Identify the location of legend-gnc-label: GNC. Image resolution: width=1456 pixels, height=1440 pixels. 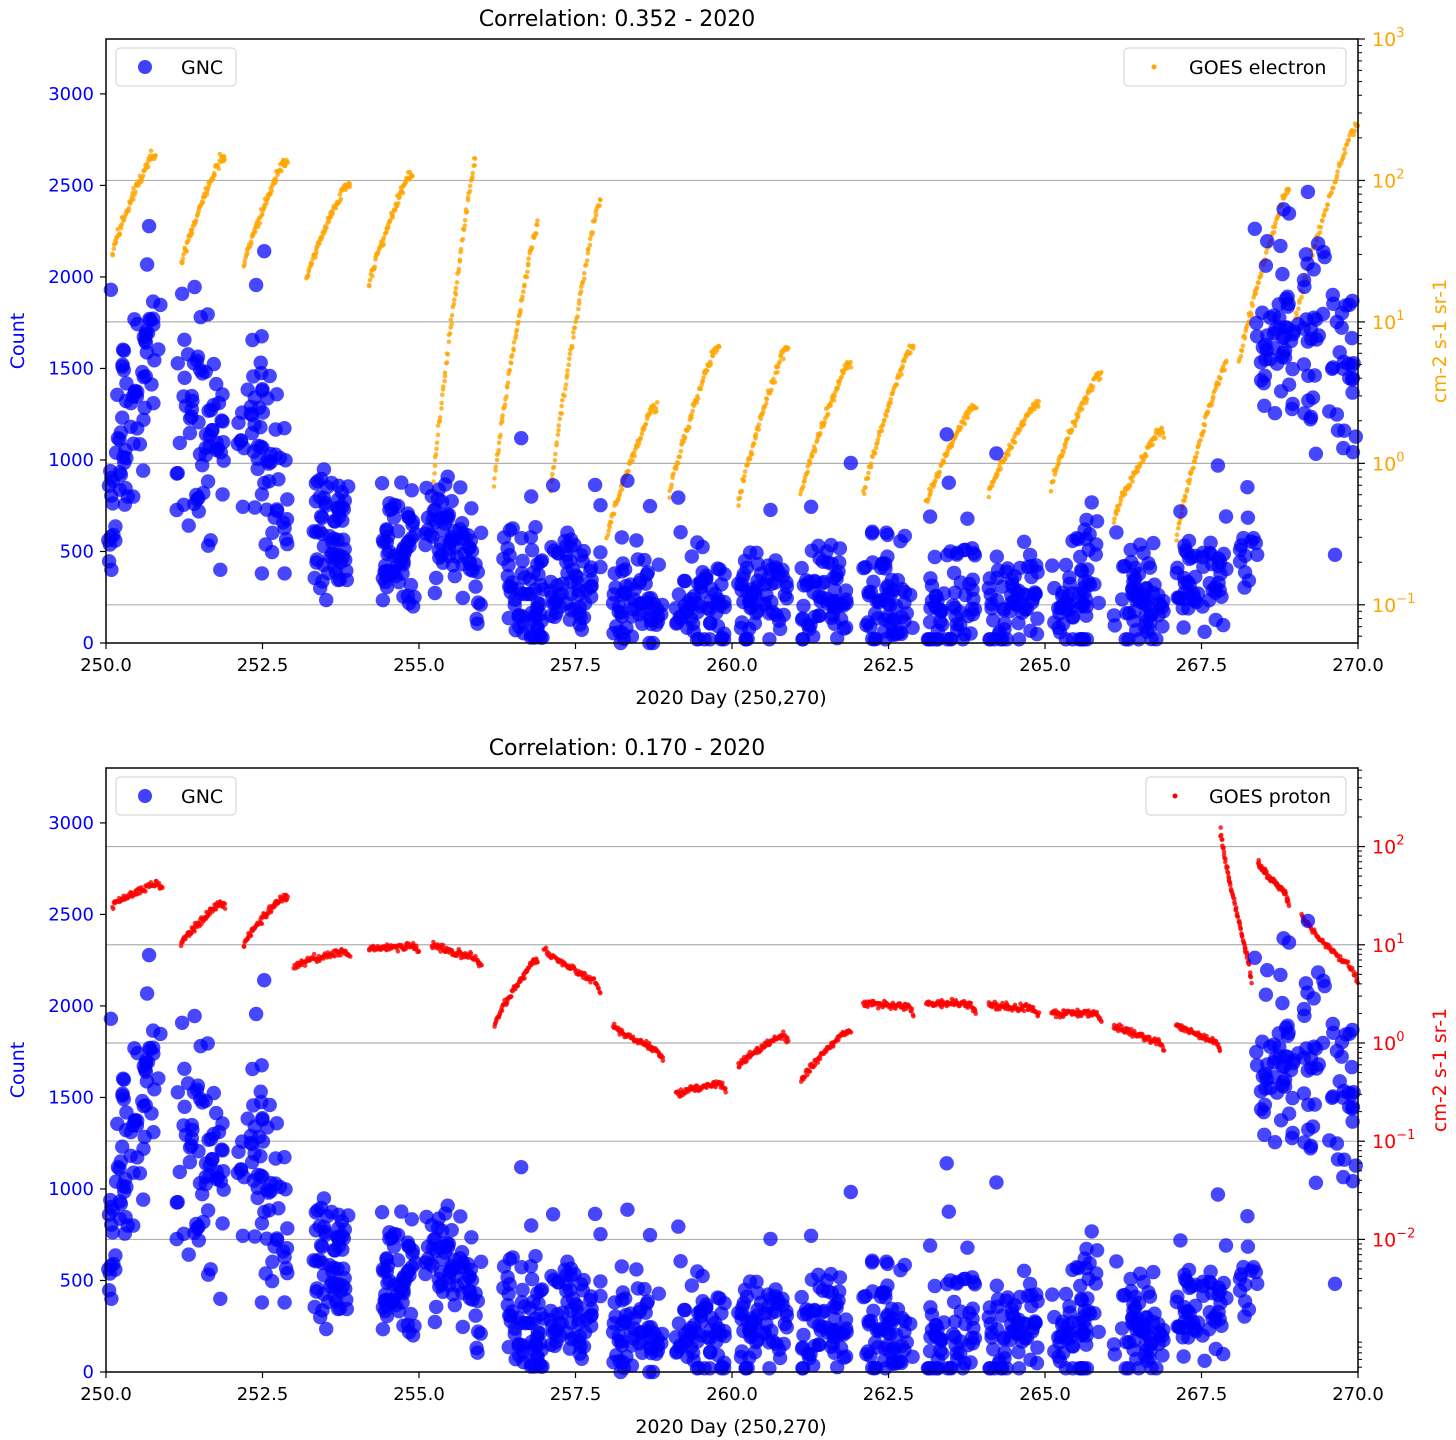
(202, 68).